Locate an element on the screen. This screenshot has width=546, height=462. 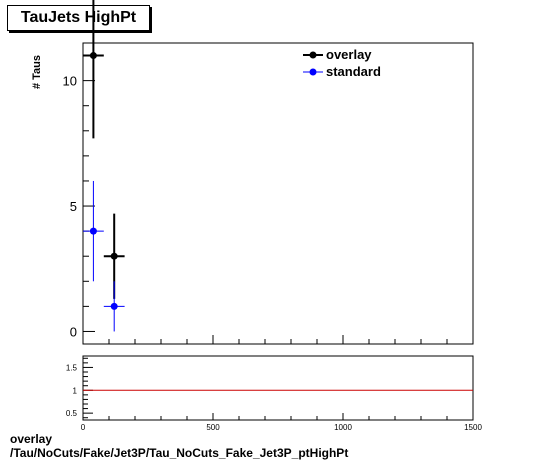
legend-overlay-marker is located at coordinates (313, 55).